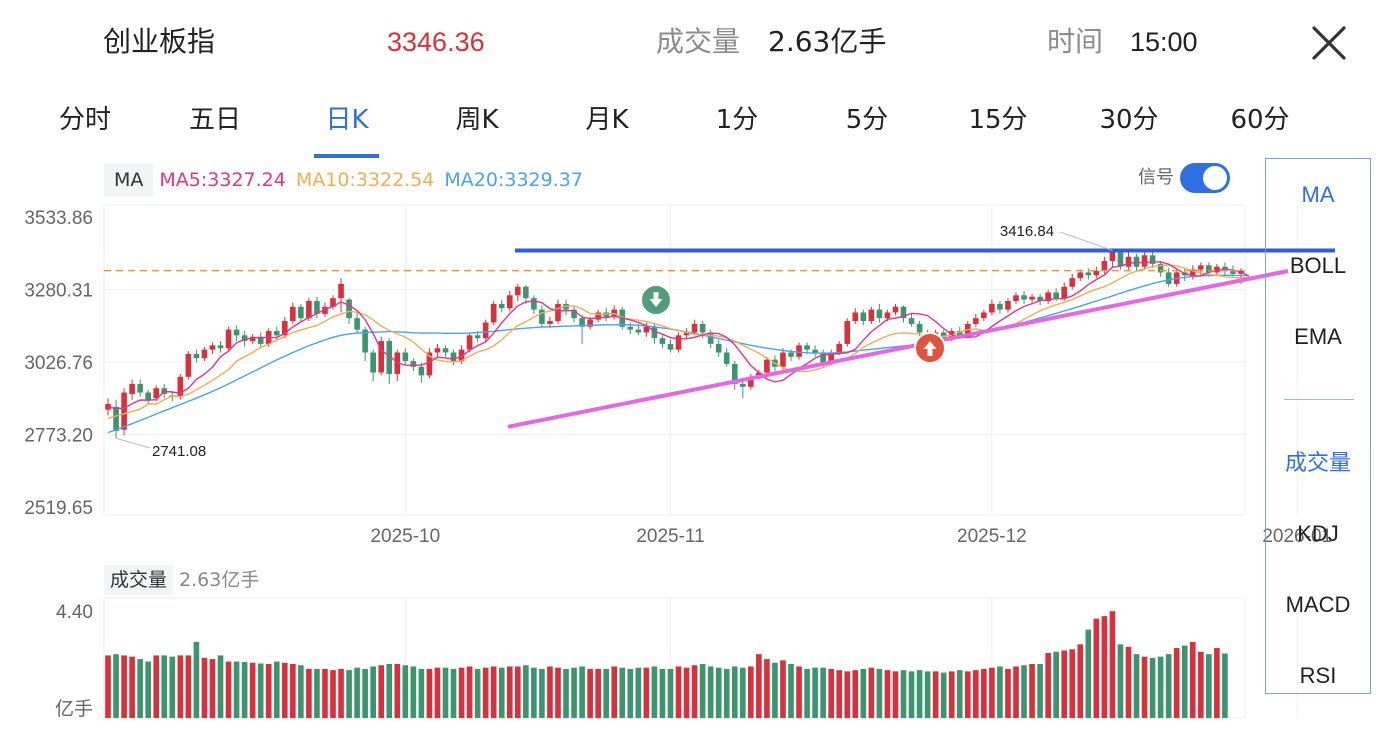 The height and width of the screenshot is (730, 1379). I want to click on tab-rik: 日K, so click(347, 120).